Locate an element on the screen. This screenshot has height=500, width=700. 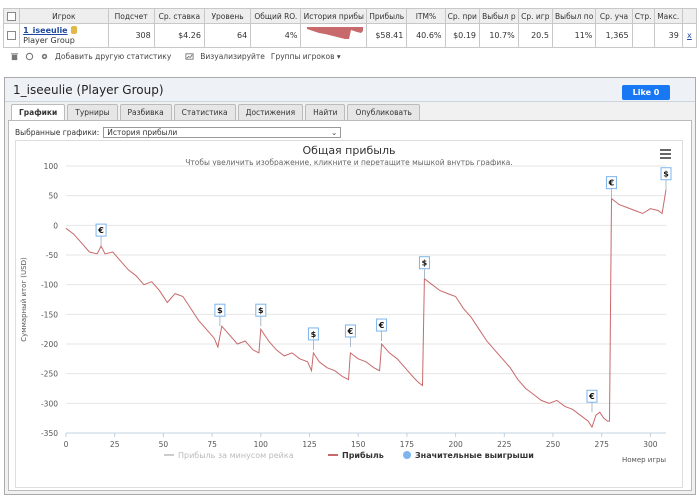
settings-icon is located at coordinates (44, 56).